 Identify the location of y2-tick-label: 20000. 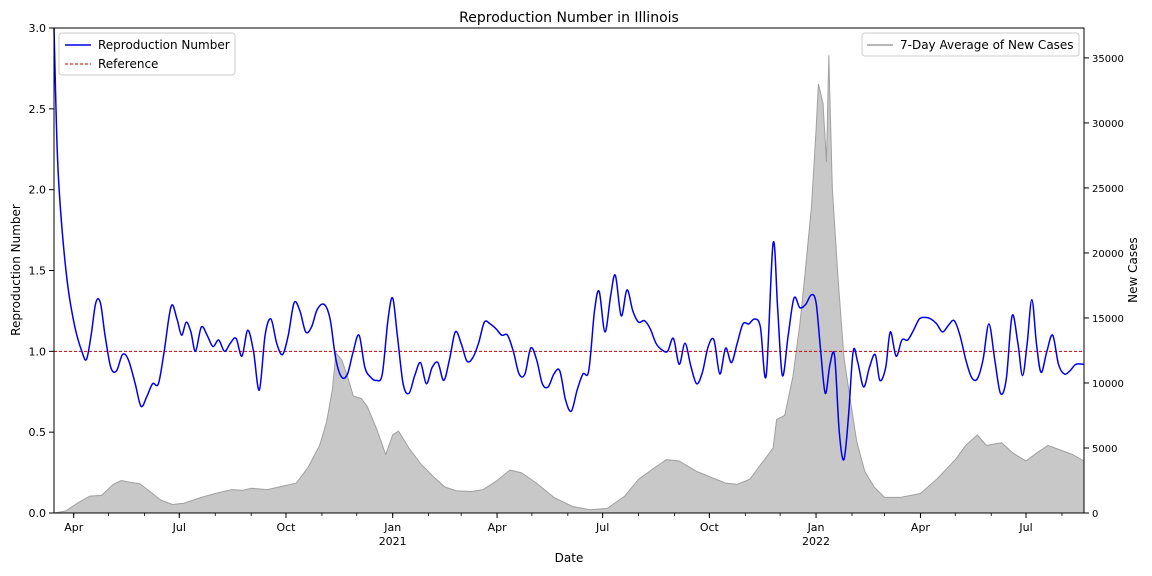
(1108, 254).